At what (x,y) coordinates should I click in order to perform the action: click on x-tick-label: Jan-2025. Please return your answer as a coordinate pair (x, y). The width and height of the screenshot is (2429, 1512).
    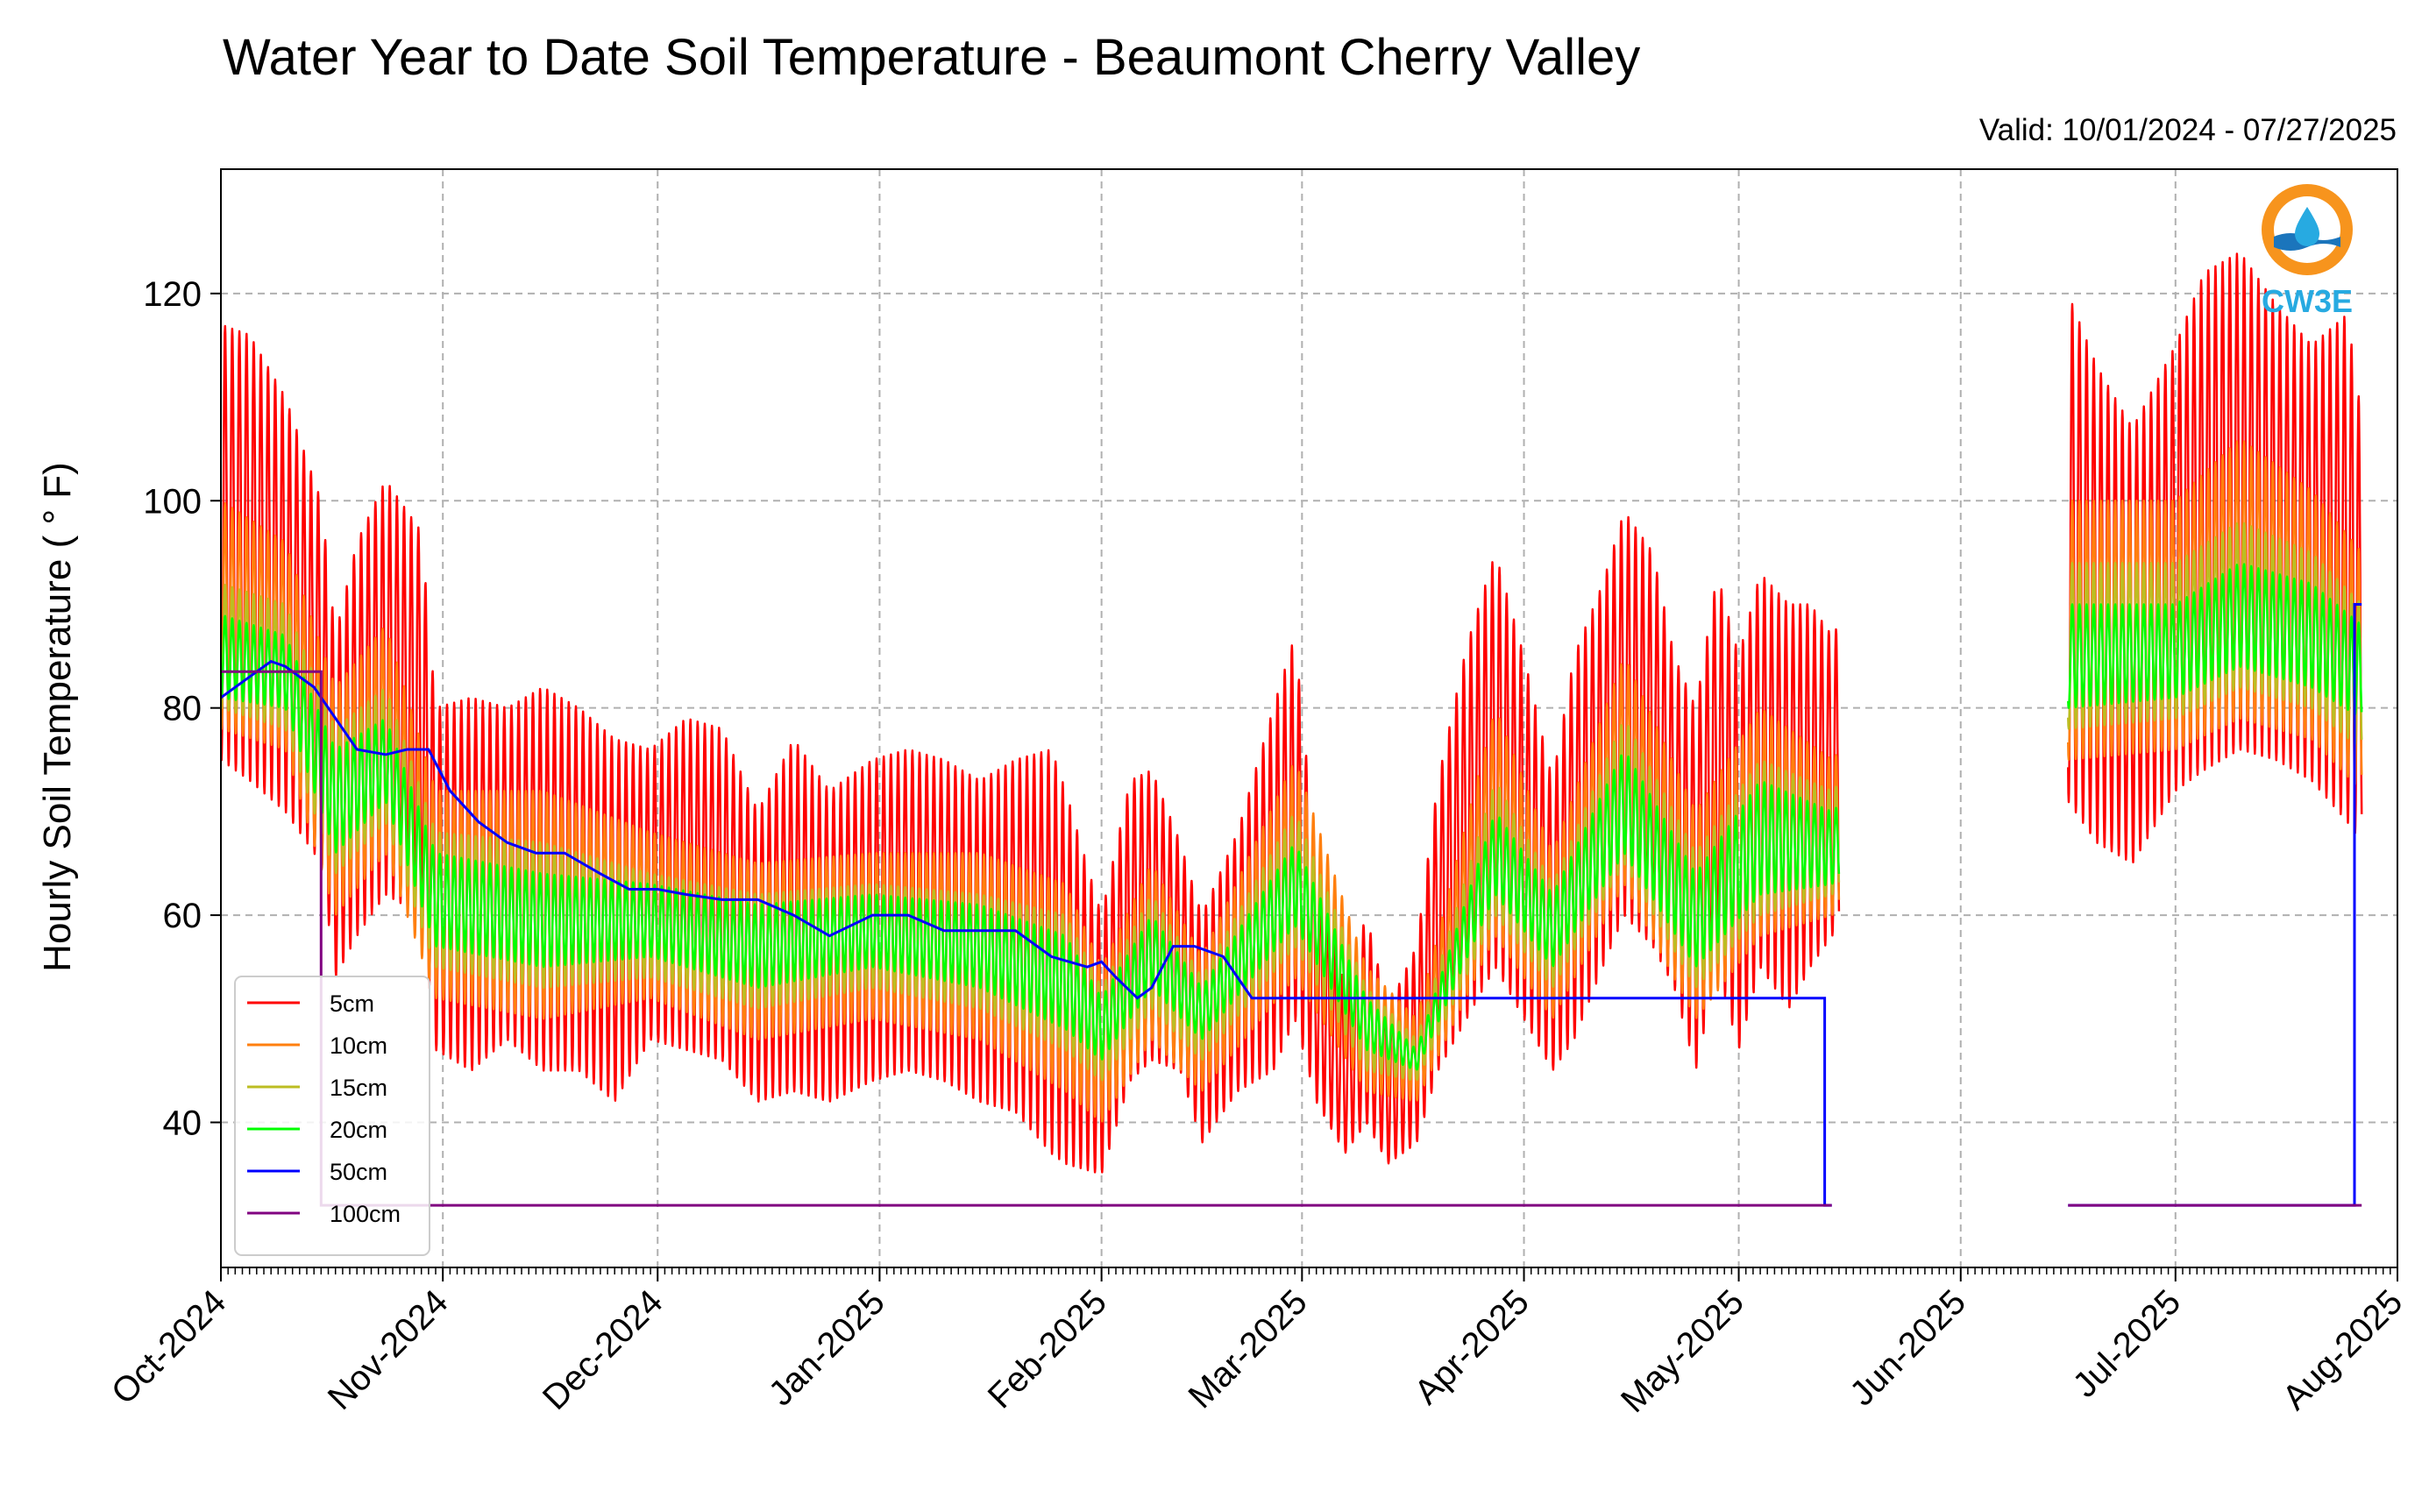
    Looking at the image, I should click on (827, 1347).